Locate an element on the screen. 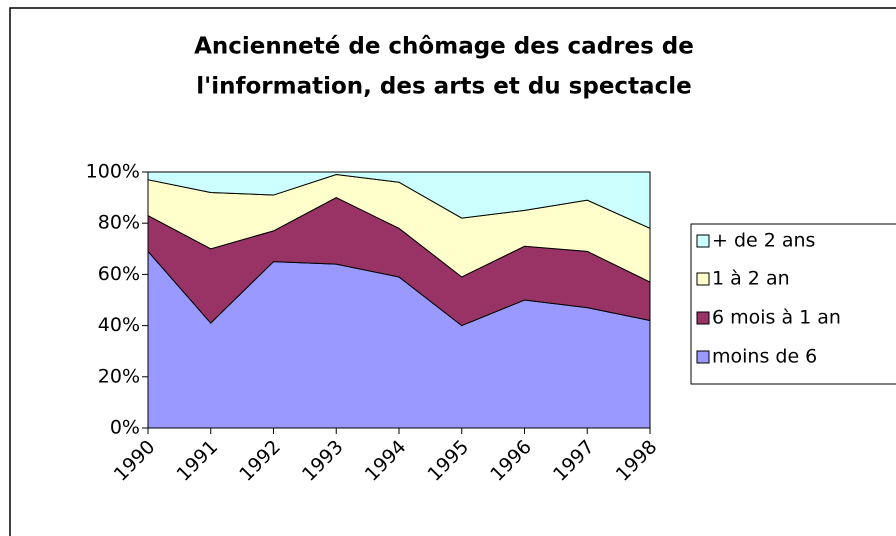  y-tick-label: 0% is located at coordinates (125, 428).